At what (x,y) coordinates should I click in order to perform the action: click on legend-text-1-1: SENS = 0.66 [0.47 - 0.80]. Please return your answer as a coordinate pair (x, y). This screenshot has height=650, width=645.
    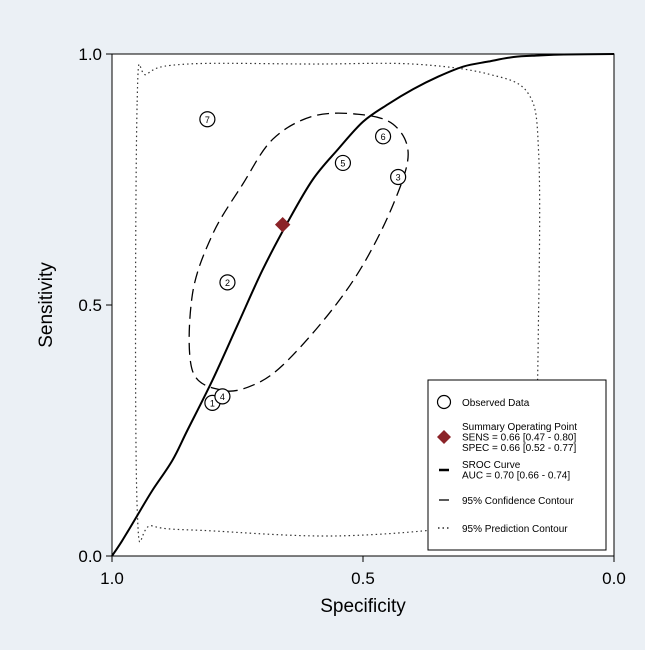
    Looking at the image, I should click on (519, 438).